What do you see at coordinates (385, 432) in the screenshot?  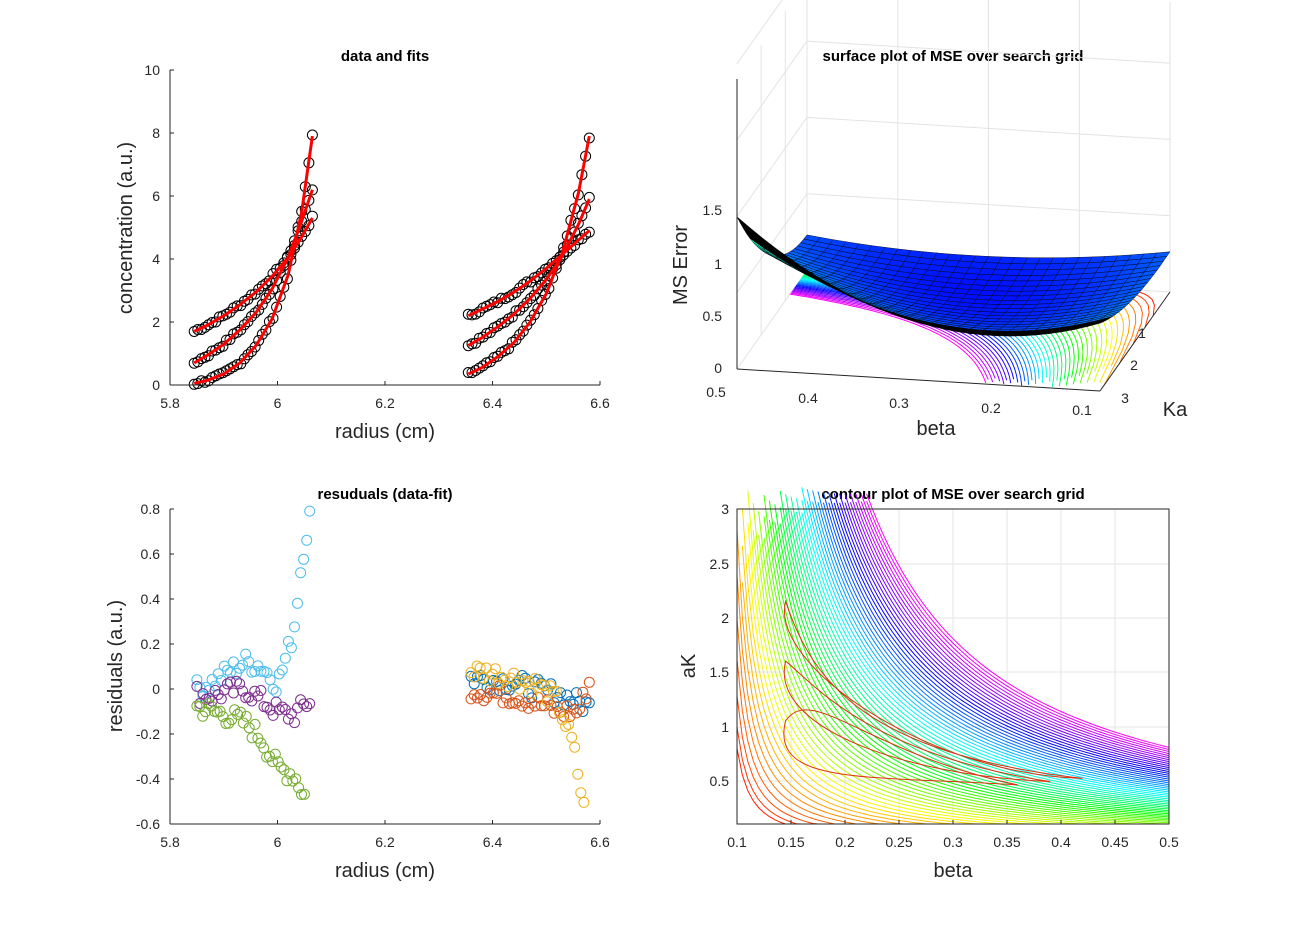 I see `panel1-xlabel: radius (cm)` at bounding box center [385, 432].